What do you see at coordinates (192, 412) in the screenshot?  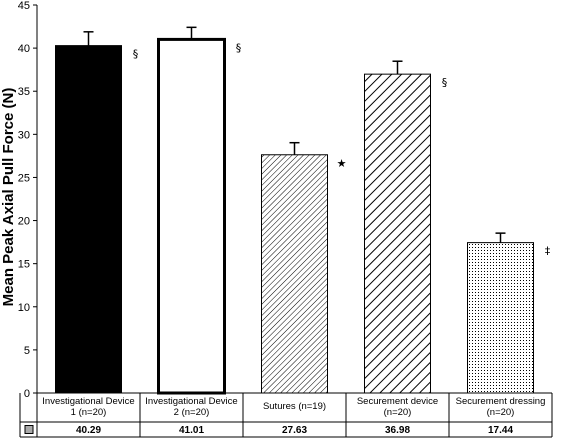 I see `category-label: 2 (n=20)` at bounding box center [192, 412].